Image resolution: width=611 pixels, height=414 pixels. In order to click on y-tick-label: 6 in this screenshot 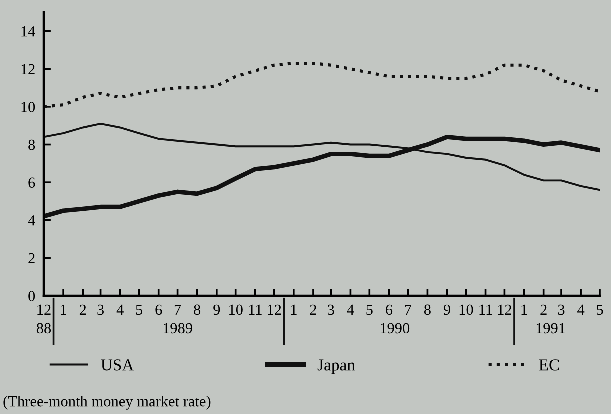, I will do `click(32, 183)`.